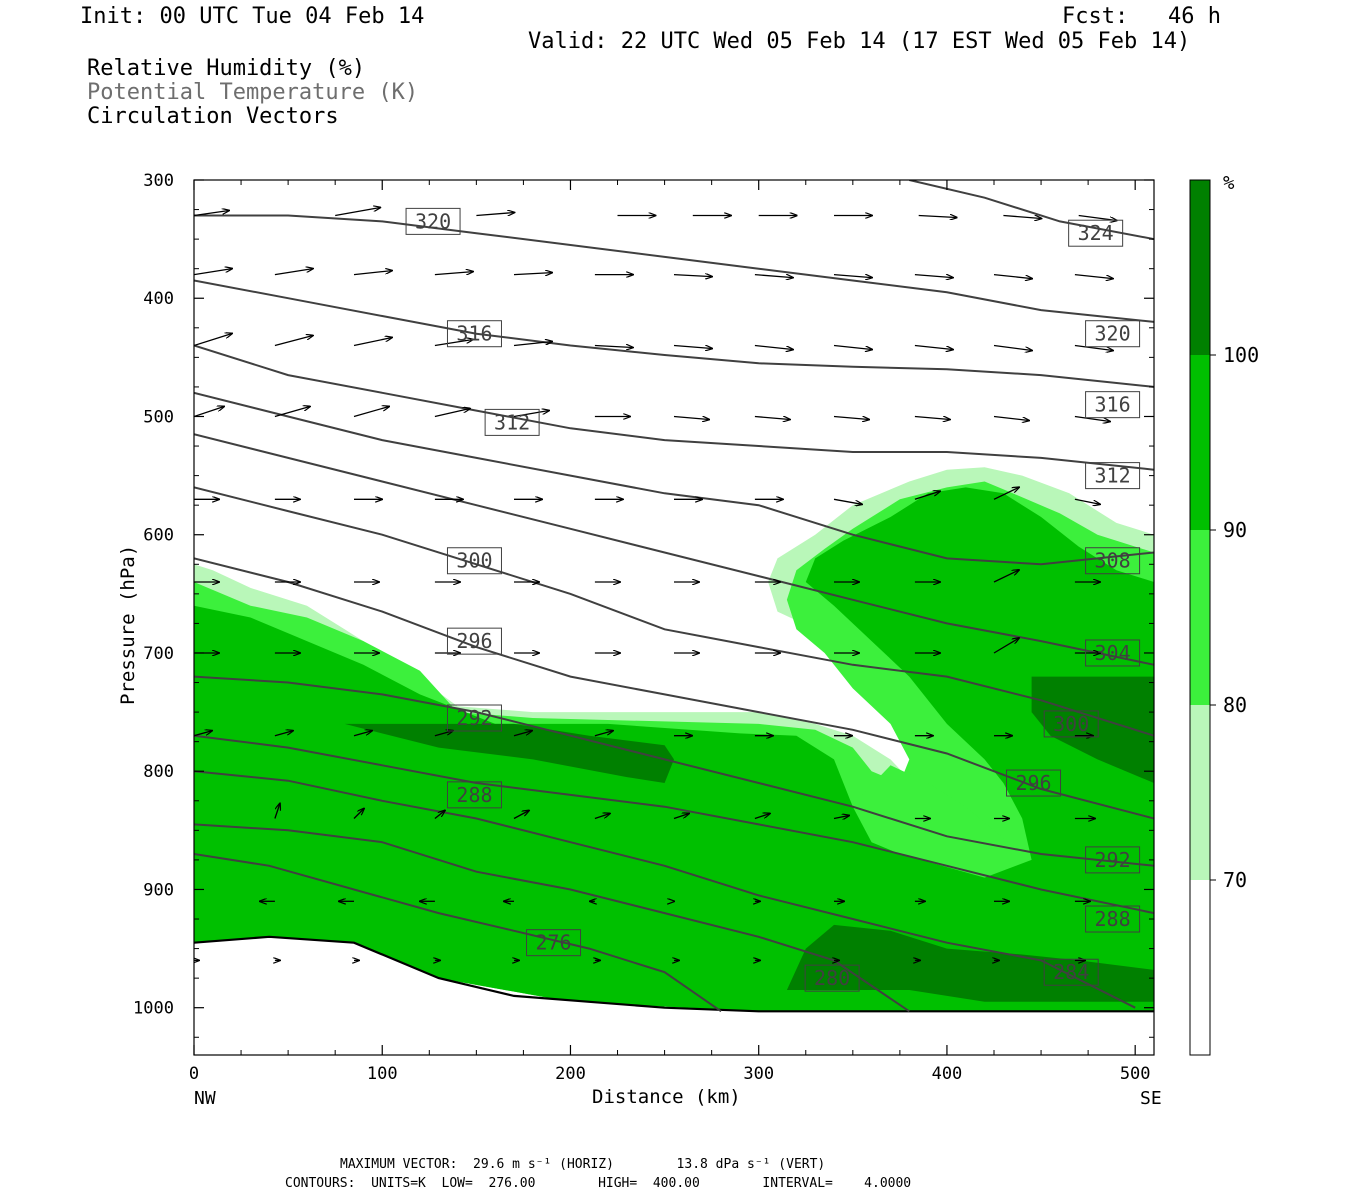  Describe the element at coordinates (1113, 860) in the screenshot. I see `svg-text: 292` at that location.